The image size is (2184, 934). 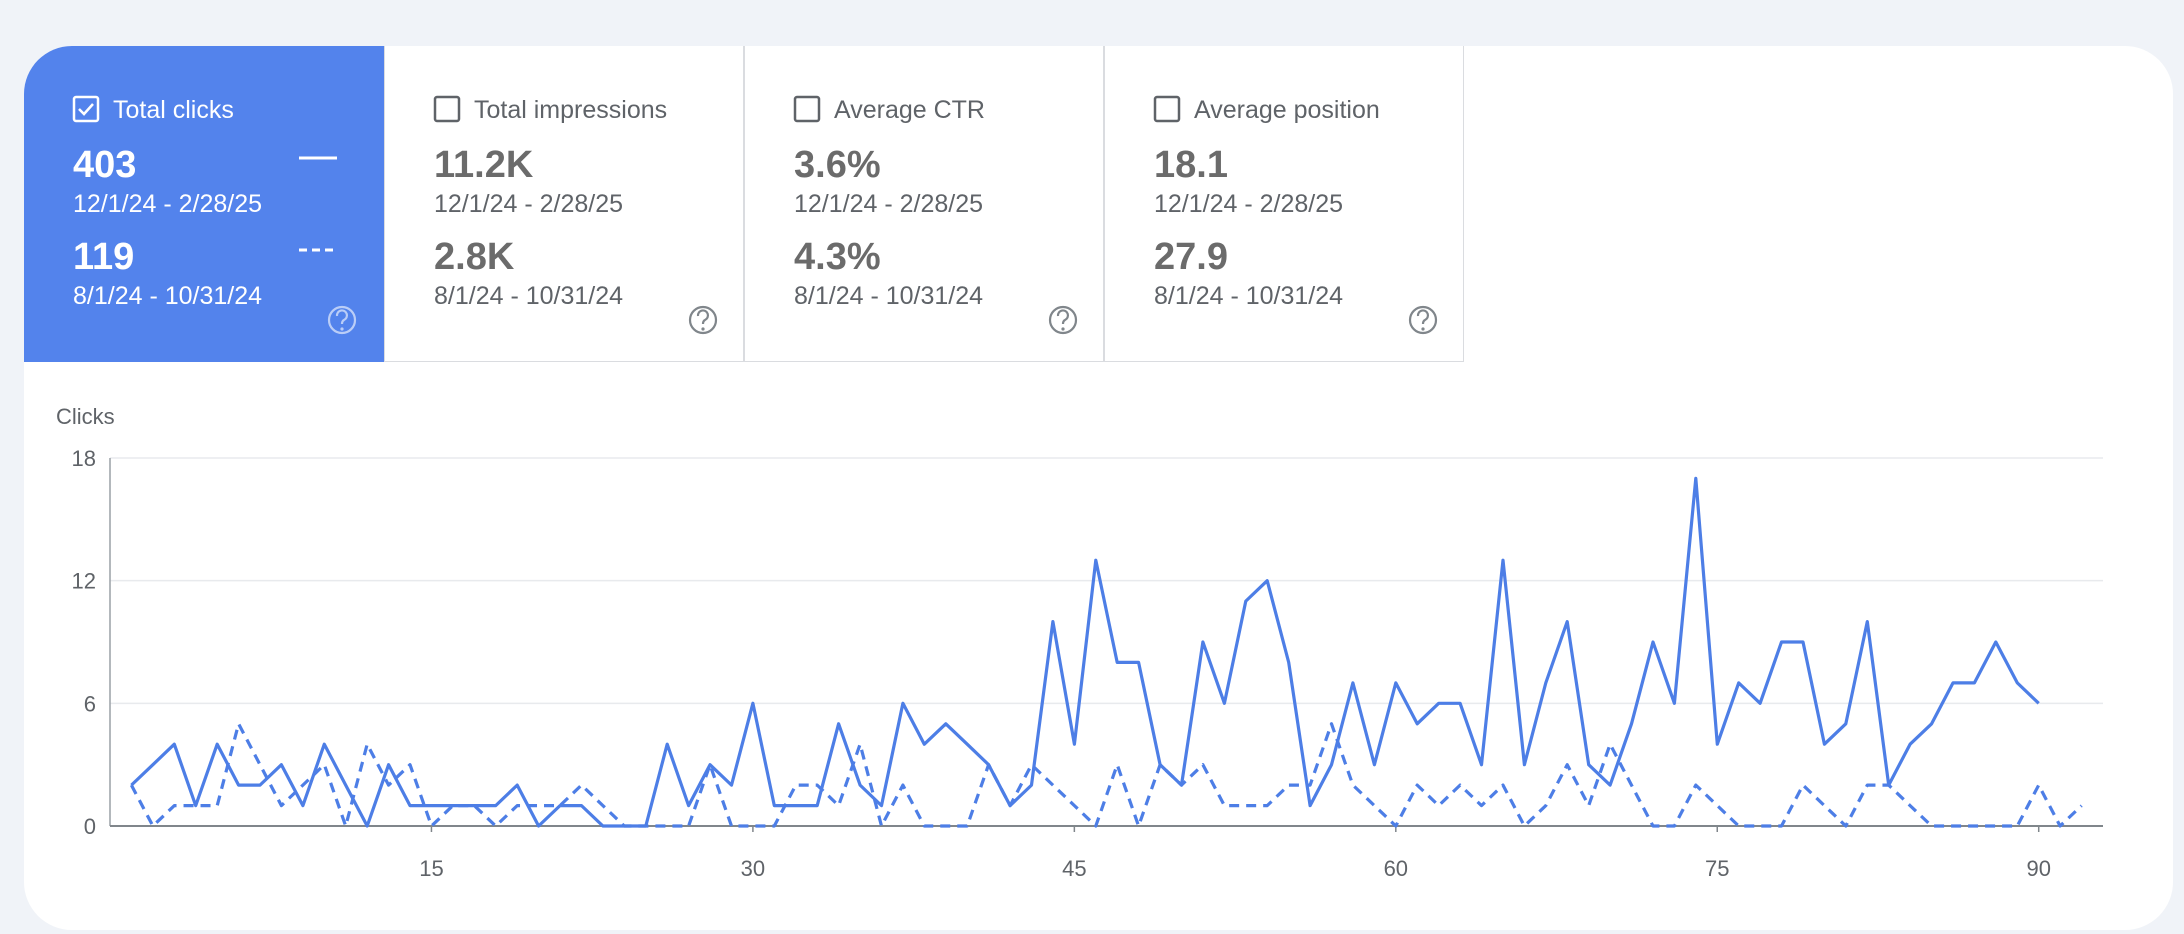 What do you see at coordinates (1191, 257) in the screenshot?
I see `previous-value: 27.9` at bounding box center [1191, 257].